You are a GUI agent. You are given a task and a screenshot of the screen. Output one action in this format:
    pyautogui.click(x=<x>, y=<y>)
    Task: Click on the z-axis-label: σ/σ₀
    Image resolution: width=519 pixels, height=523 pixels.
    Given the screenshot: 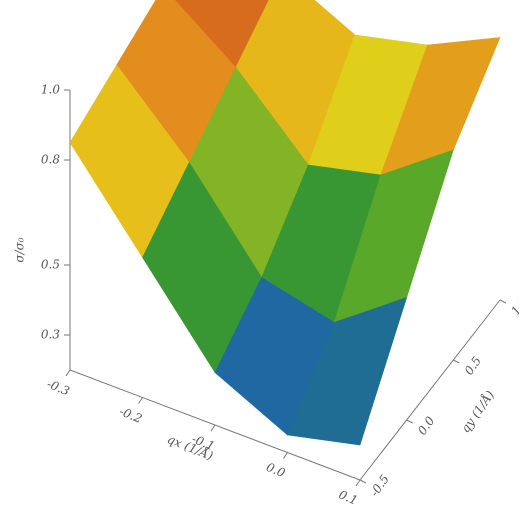 What is the action you would take?
    pyautogui.click(x=20, y=249)
    